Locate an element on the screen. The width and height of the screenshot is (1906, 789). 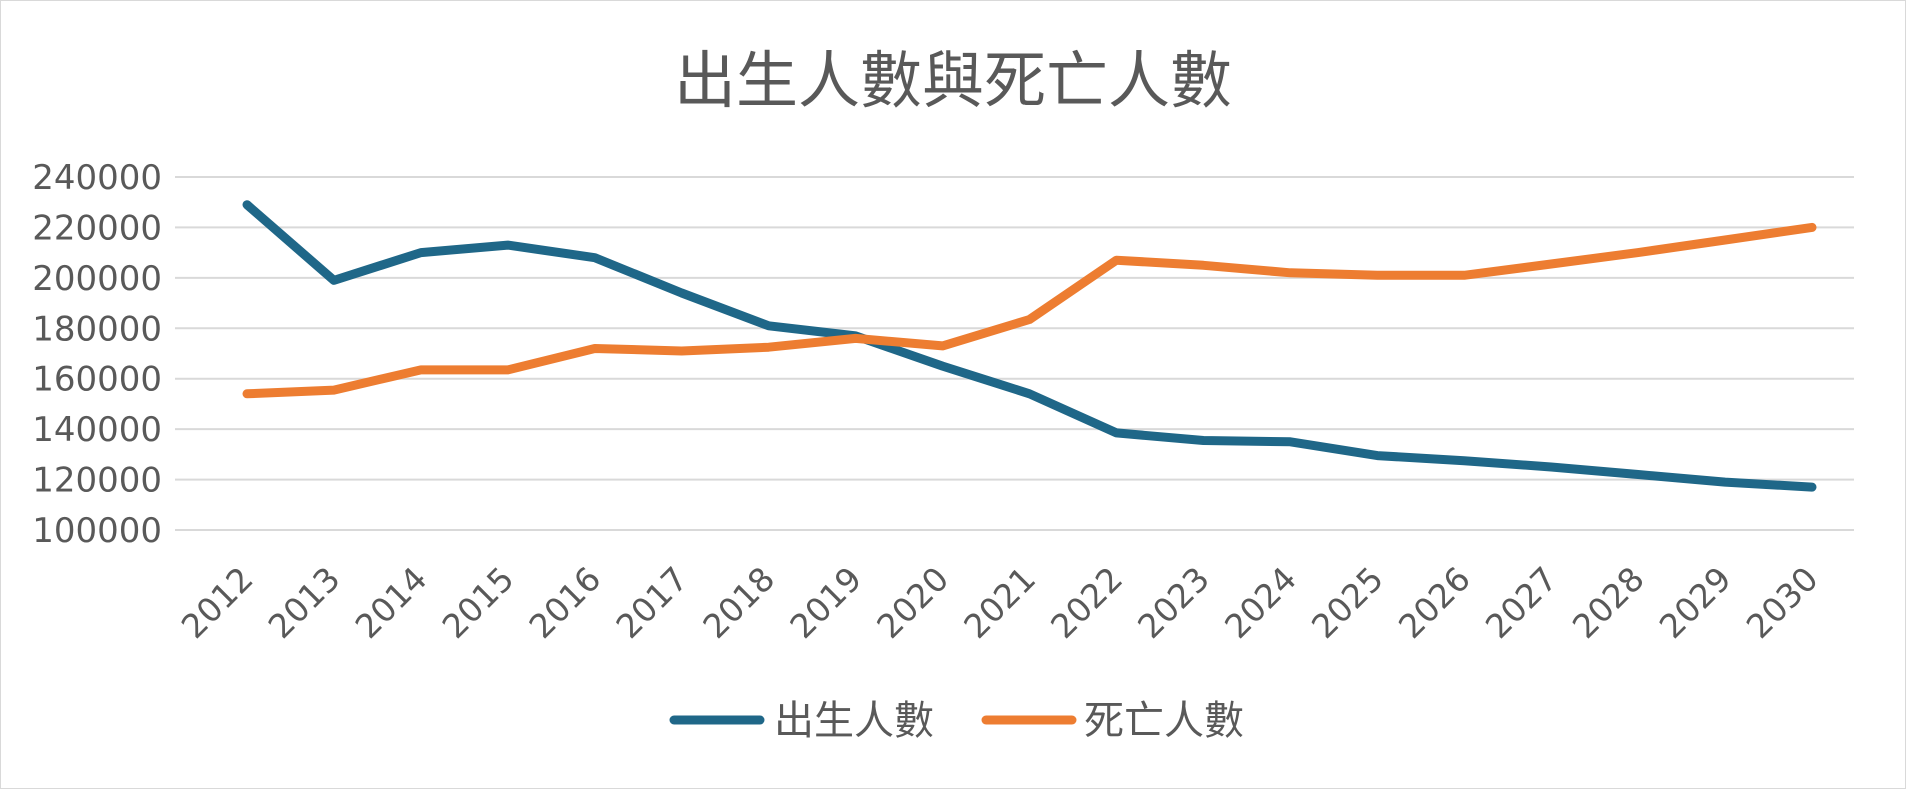
y-tick-label: 140000 is located at coordinates (97, 430).